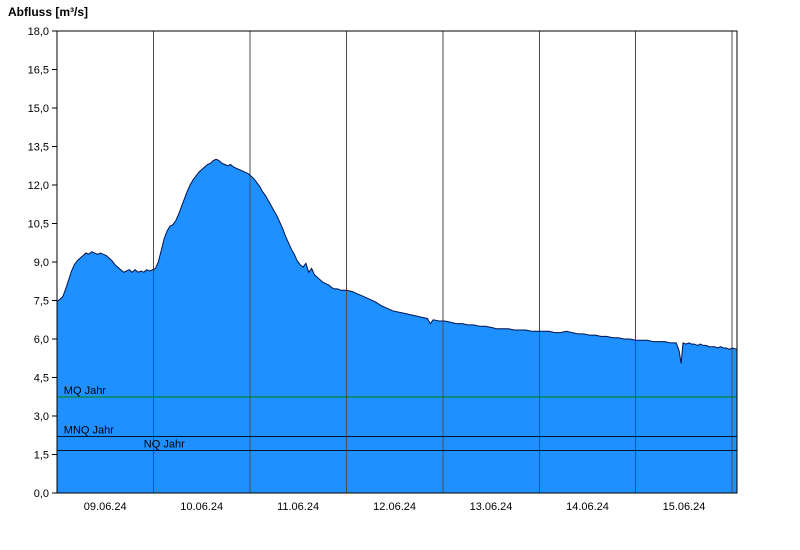 The height and width of the screenshot is (550, 800). What do you see at coordinates (41, 302) in the screenshot?
I see `y-tick-label: 7,5` at bounding box center [41, 302].